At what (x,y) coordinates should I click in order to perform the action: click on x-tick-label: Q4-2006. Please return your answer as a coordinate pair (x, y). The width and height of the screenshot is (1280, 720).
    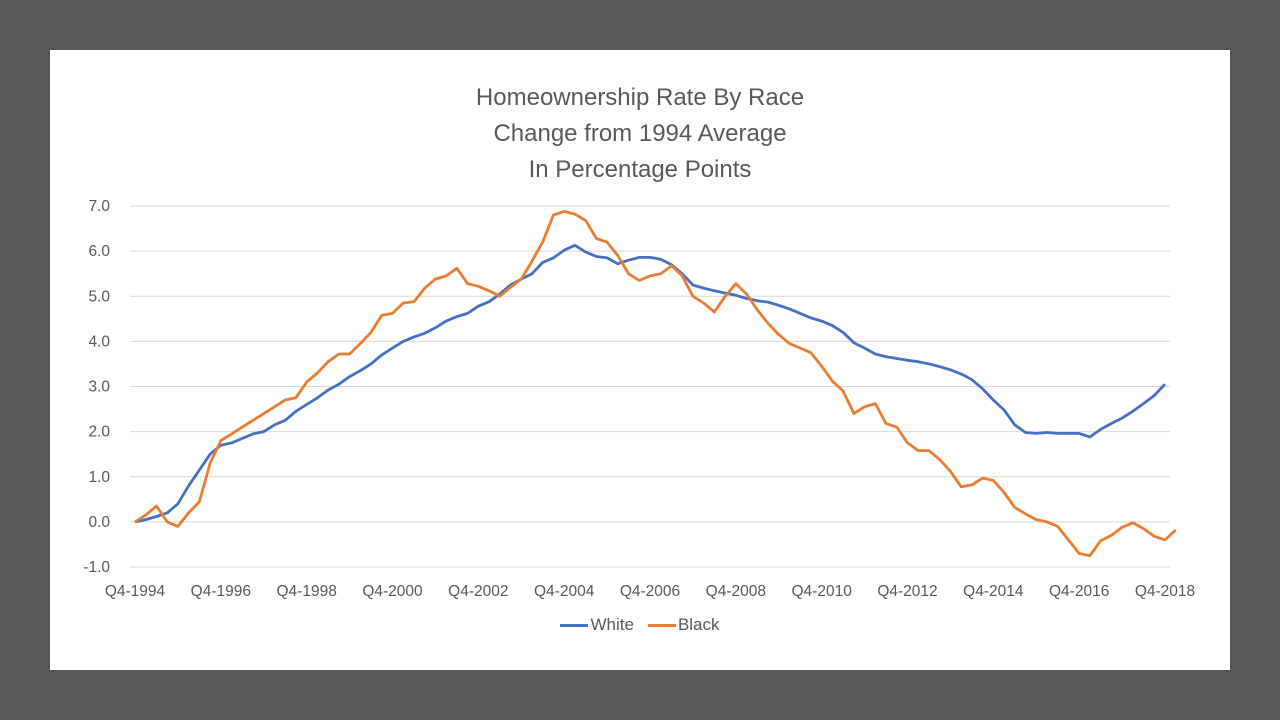
    Looking at the image, I should click on (650, 591).